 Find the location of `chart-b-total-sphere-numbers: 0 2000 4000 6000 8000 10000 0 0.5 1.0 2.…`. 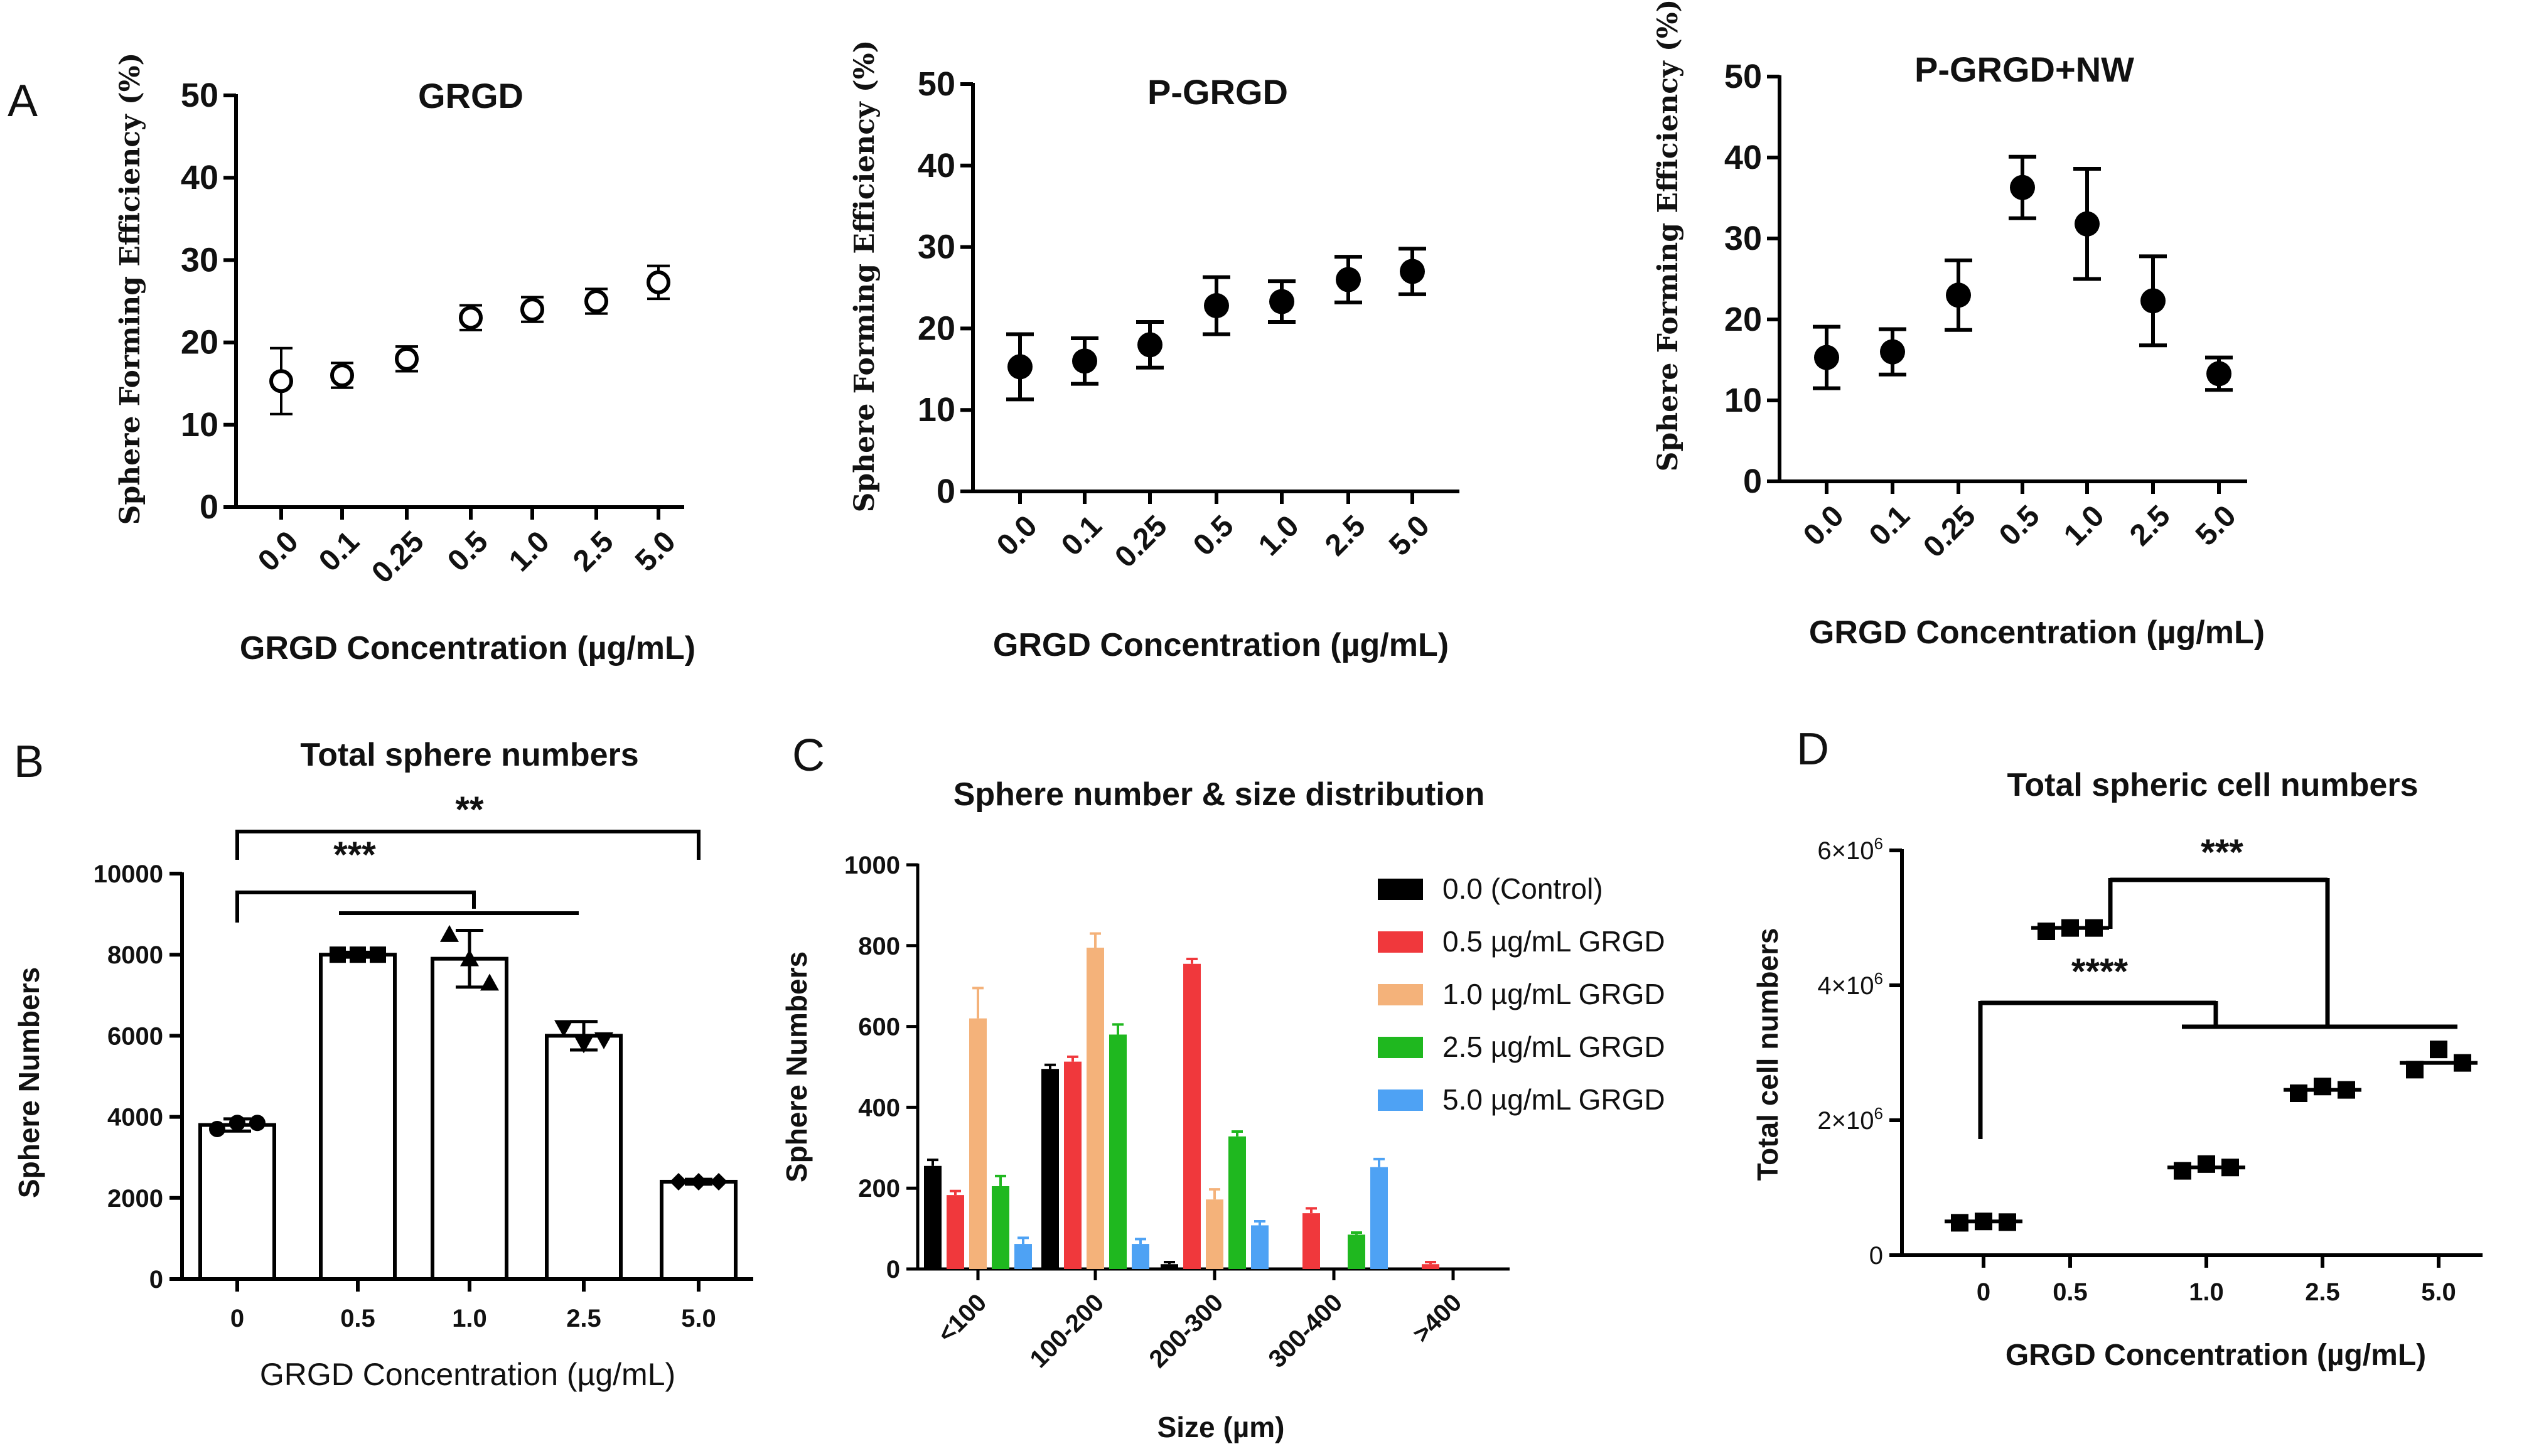

chart-b-total-sphere-numbers: 0 2000 4000 6000 8000 10000 0 0.5 1.0 2.… is located at coordinates (383, 1064).